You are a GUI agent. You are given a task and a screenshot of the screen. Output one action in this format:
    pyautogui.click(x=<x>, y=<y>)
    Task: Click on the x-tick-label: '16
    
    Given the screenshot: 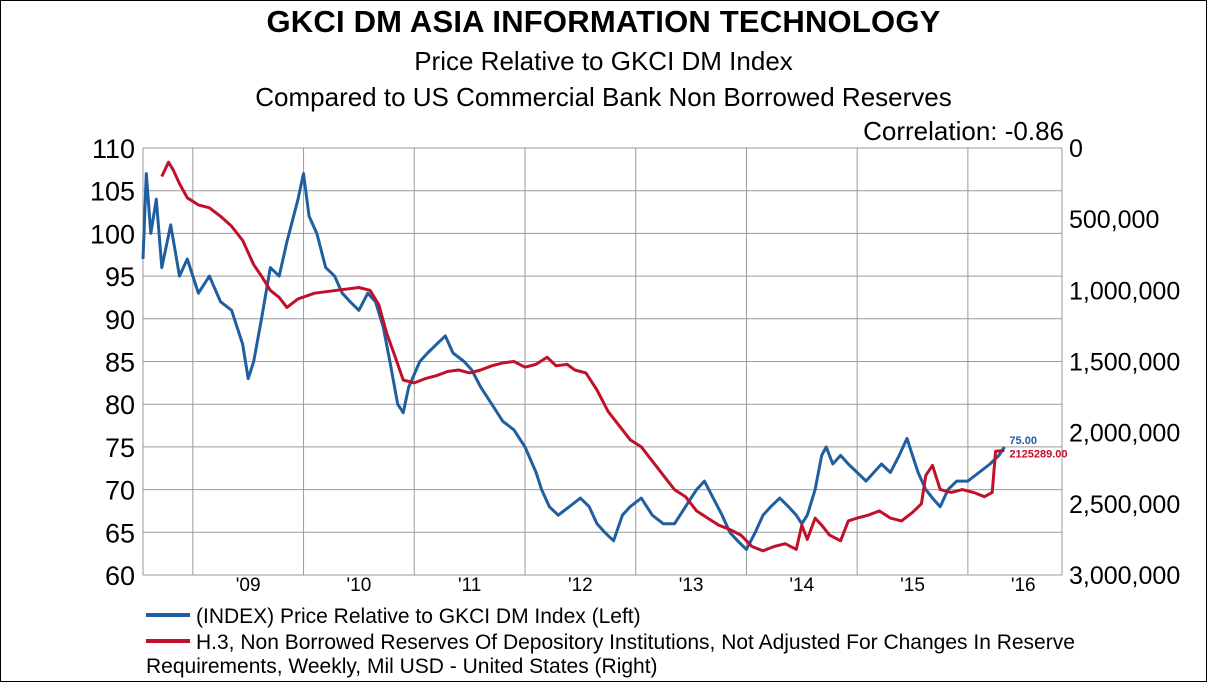 What is the action you would take?
    pyautogui.click(x=1023, y=585)
    